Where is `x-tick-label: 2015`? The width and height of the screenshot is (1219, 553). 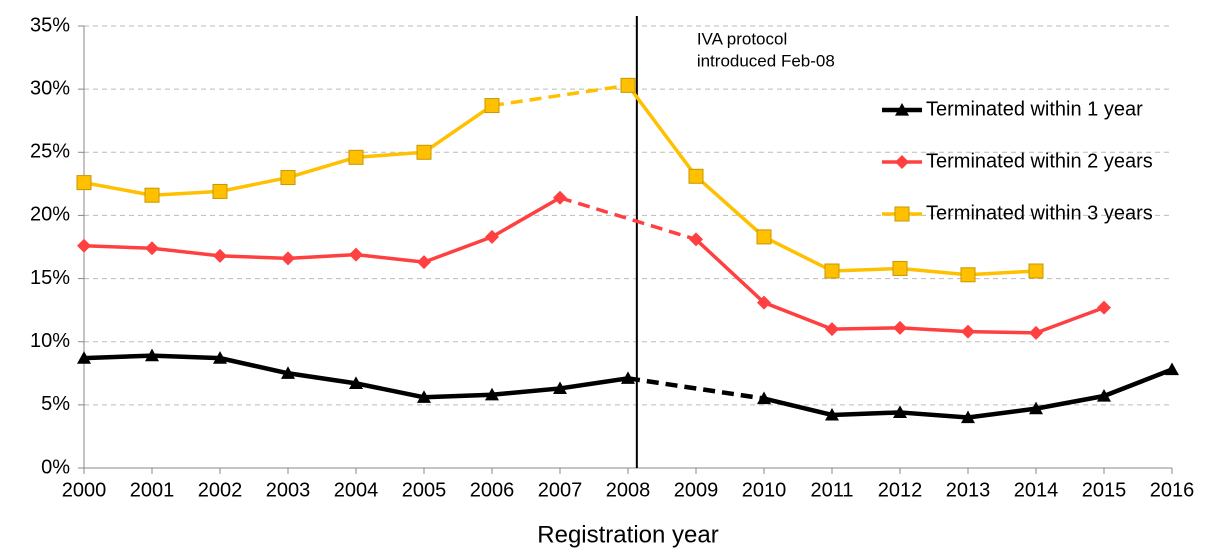
x-tick-label: 2015 is located at coordinates (1104, 490).